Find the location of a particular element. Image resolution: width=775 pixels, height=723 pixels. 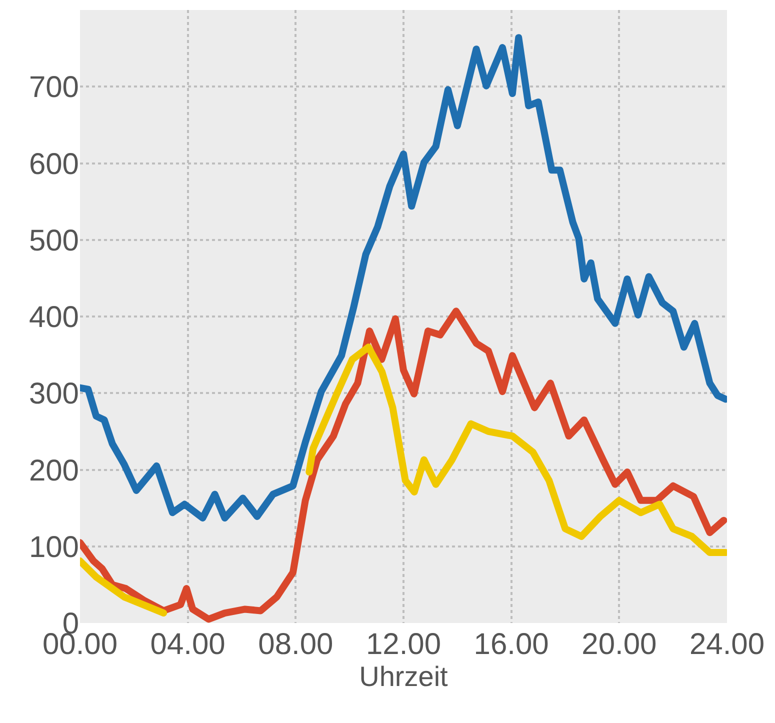

x-tick-label: 08.00 is located at coordinates (296, 644).